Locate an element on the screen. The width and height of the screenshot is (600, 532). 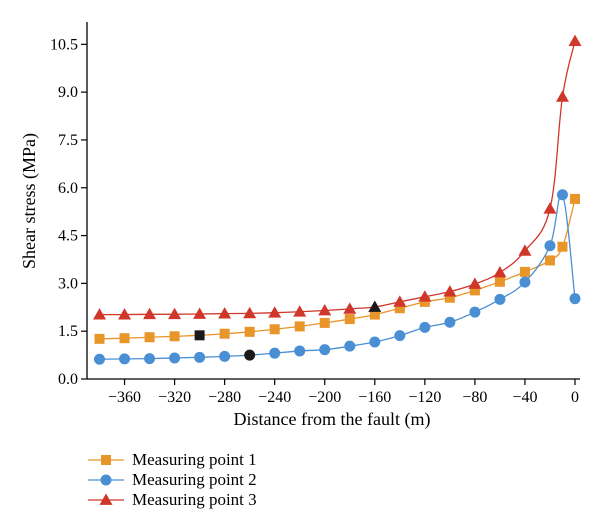
x-axis-label: Distance from the fault (m) is located at coordinates (332, 419).